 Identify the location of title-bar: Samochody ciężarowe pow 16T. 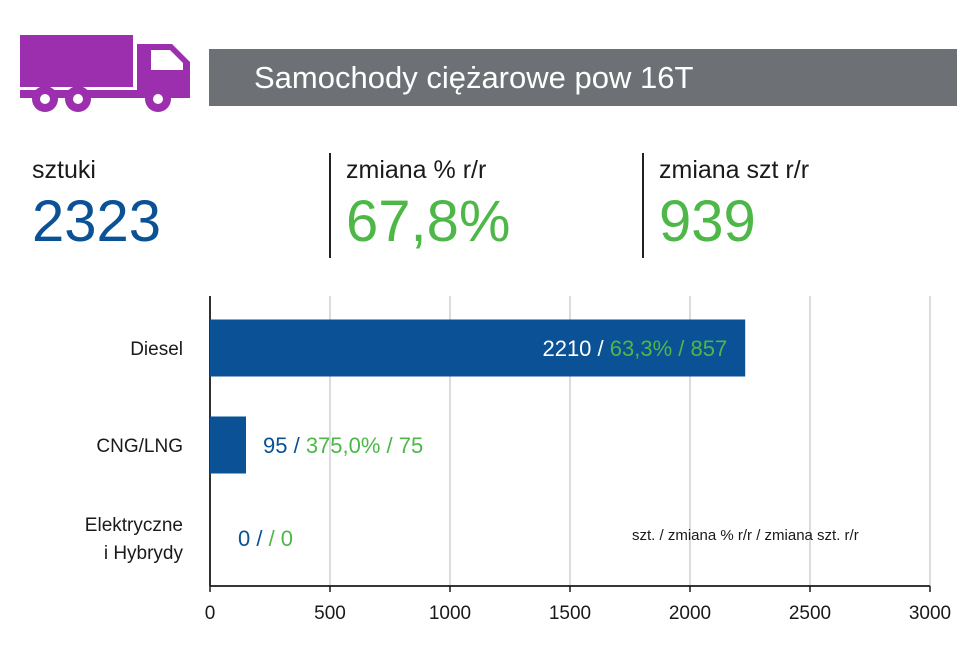
(583, 77).